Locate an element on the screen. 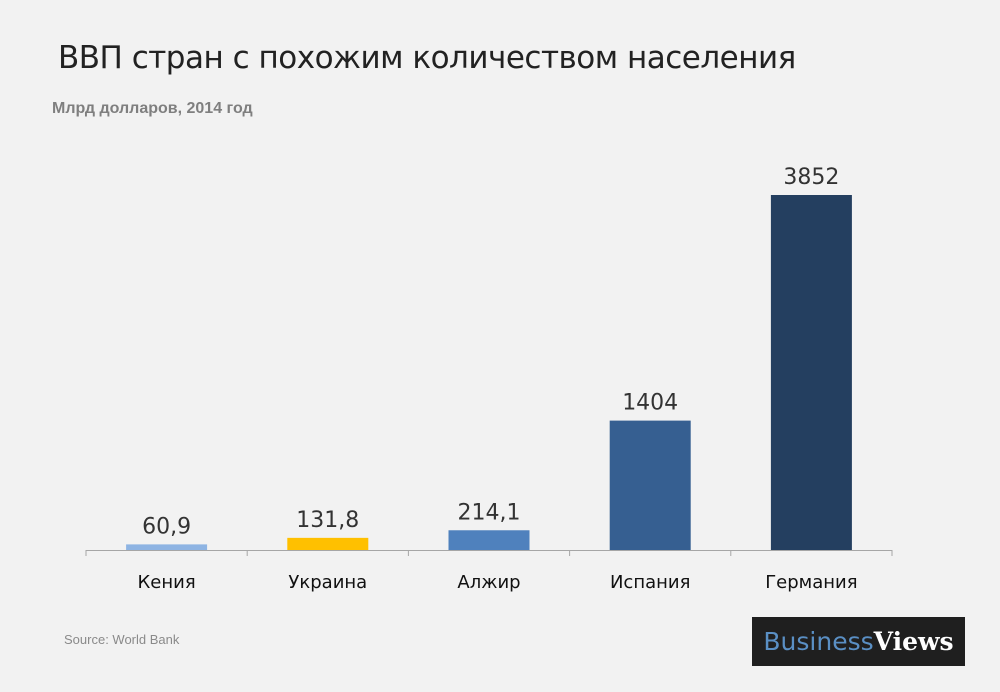 This screenshot has height=692, width=1000. source-note: Source: World Bank is located at coordinates (122, 639).